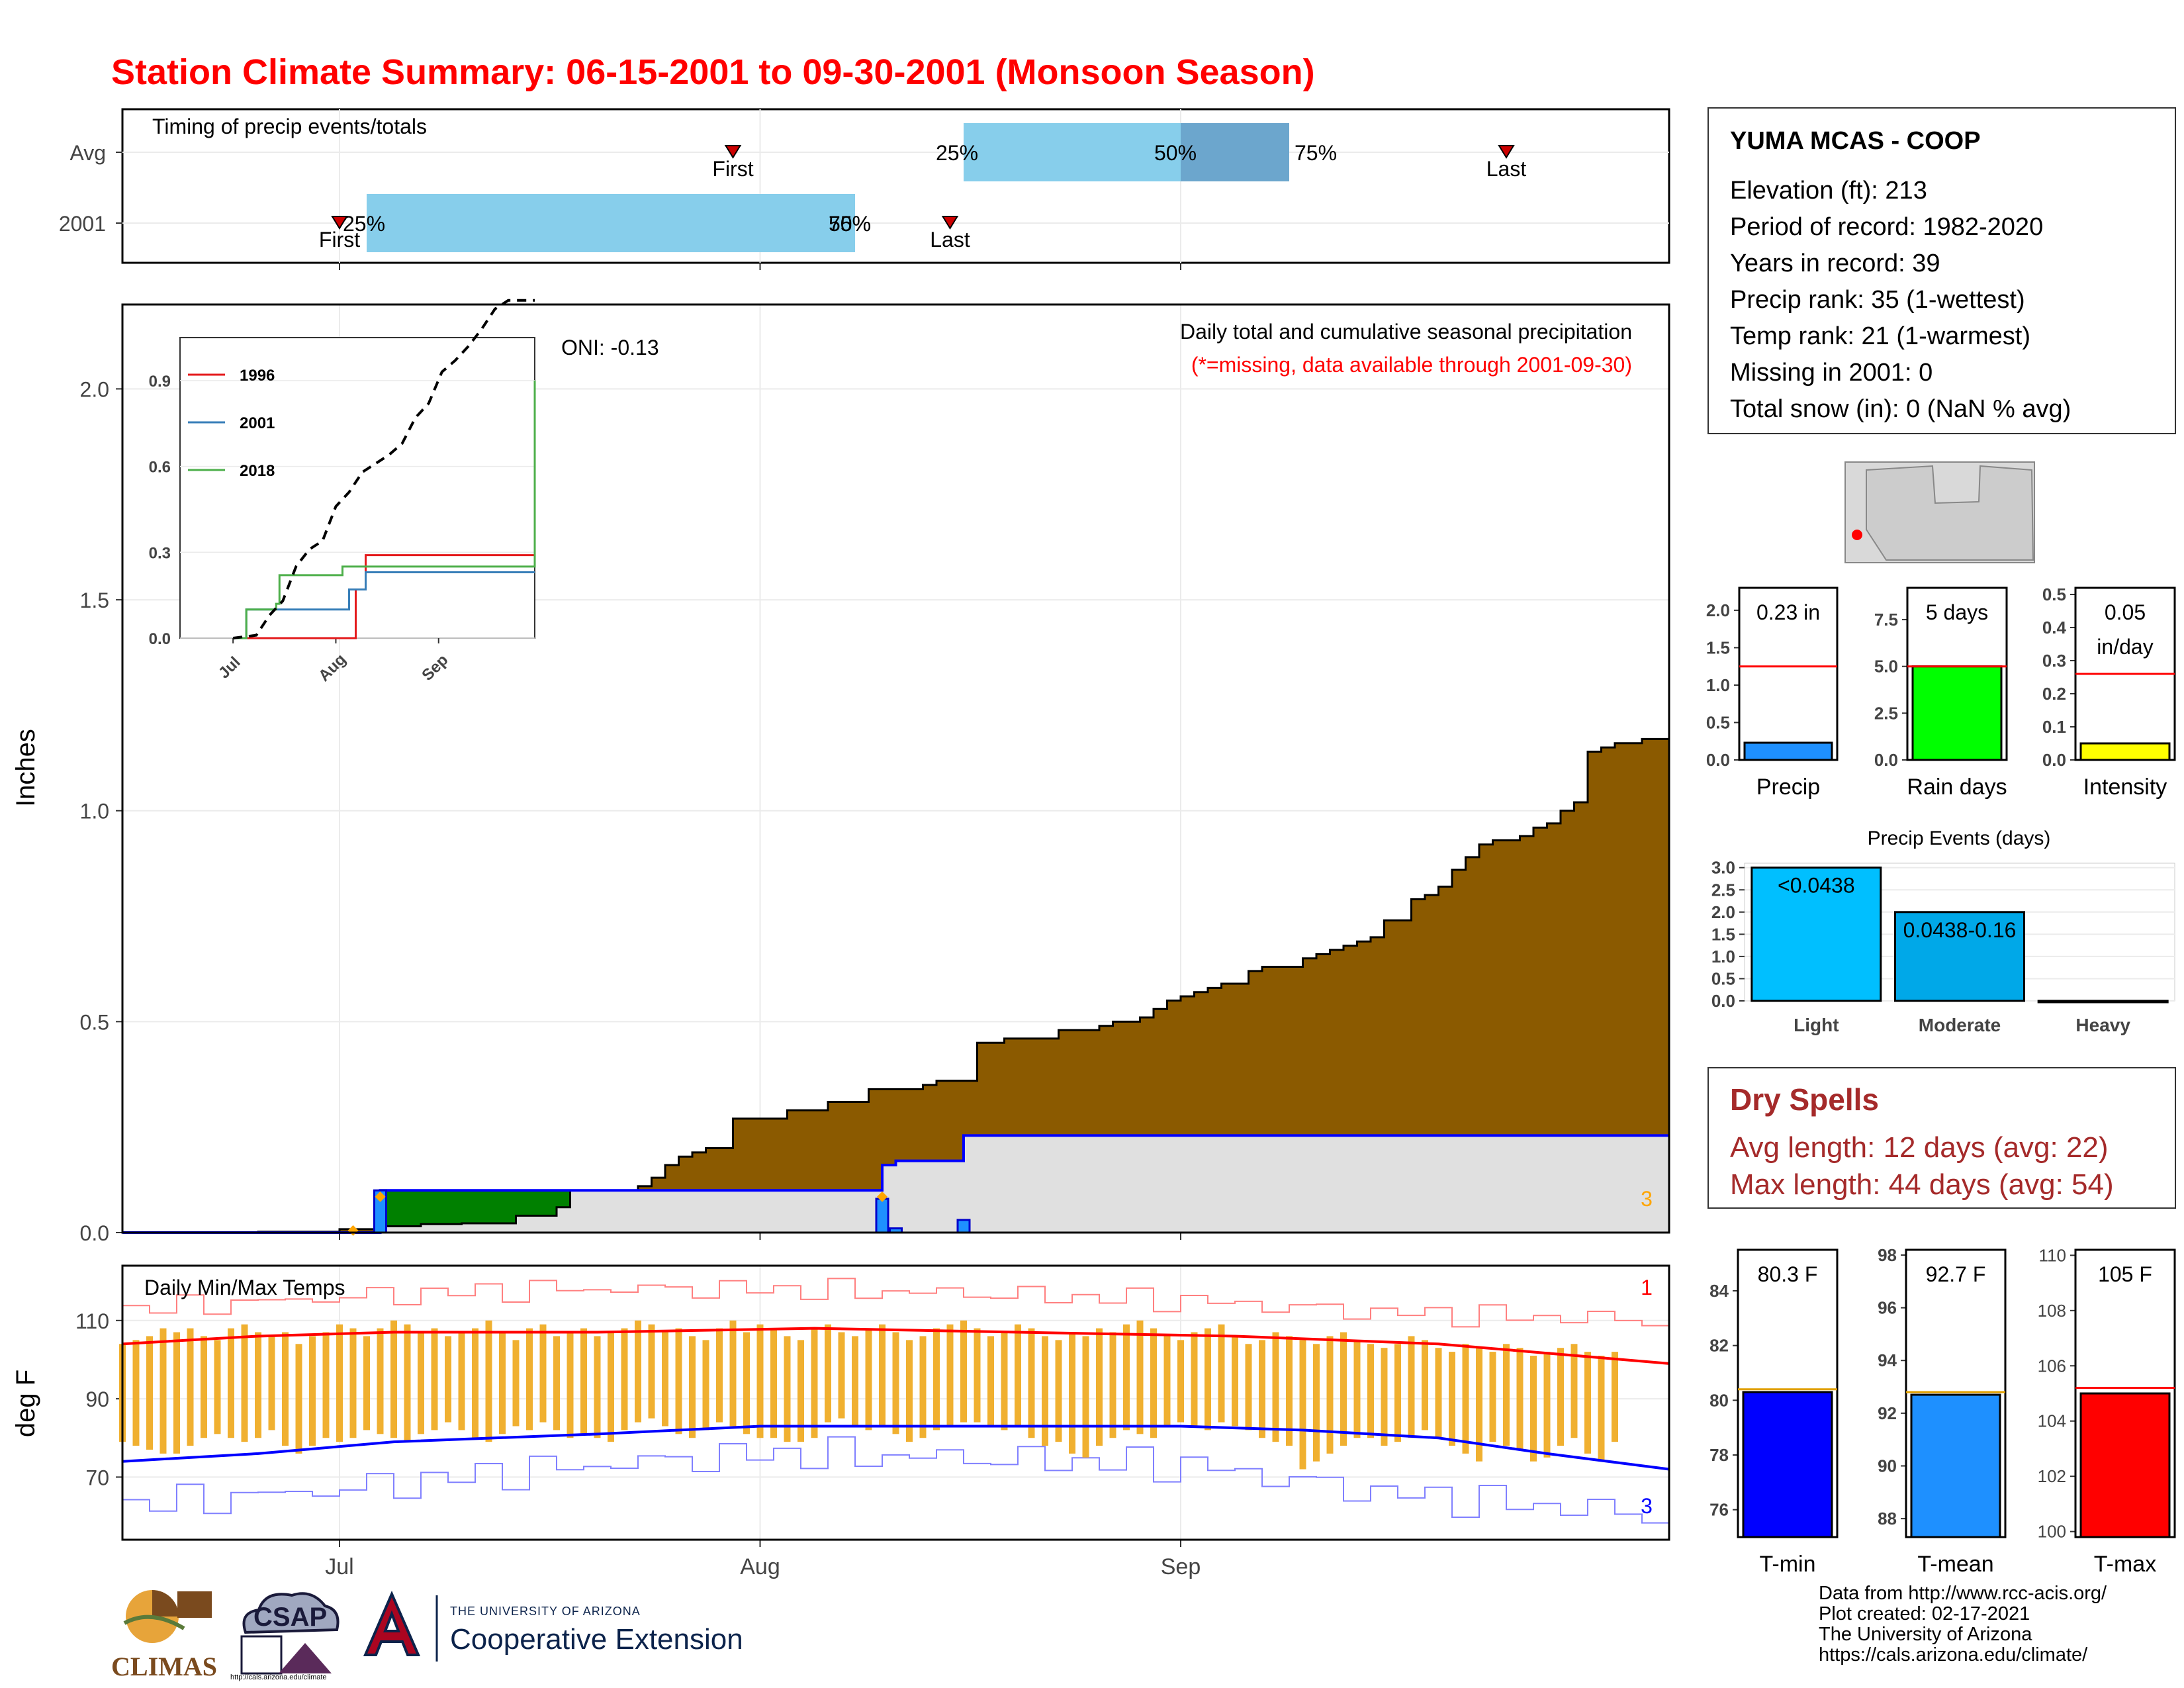  I want to click on climas-logo-text: CLIMAS, so click(164, 1666).